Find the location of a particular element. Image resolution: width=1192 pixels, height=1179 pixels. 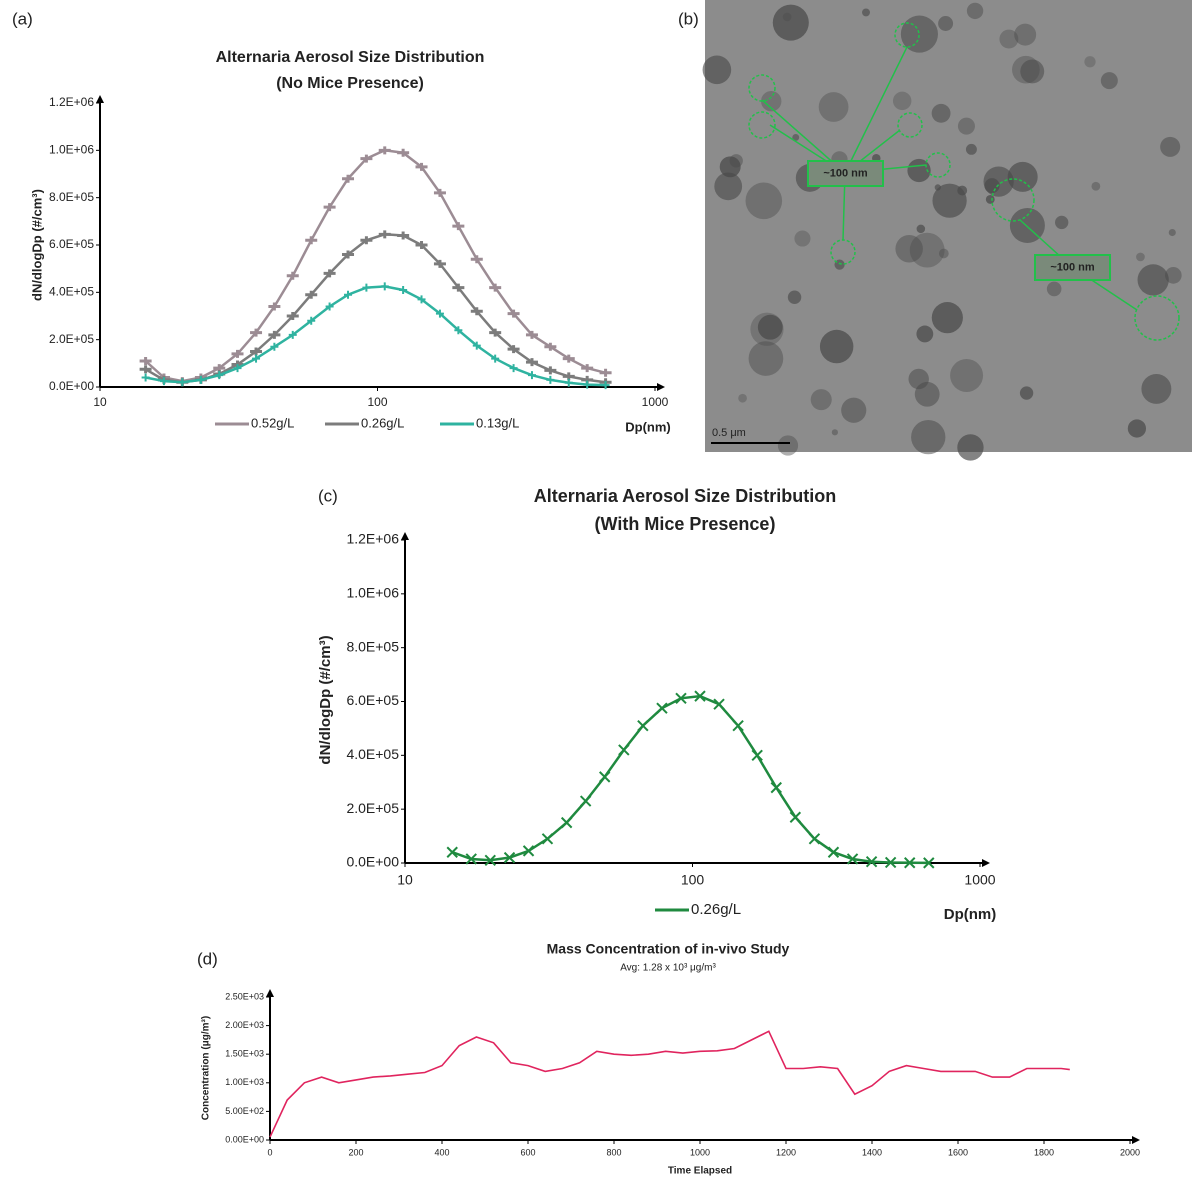

panel-label: (d) is located at coordinates (207, 958).